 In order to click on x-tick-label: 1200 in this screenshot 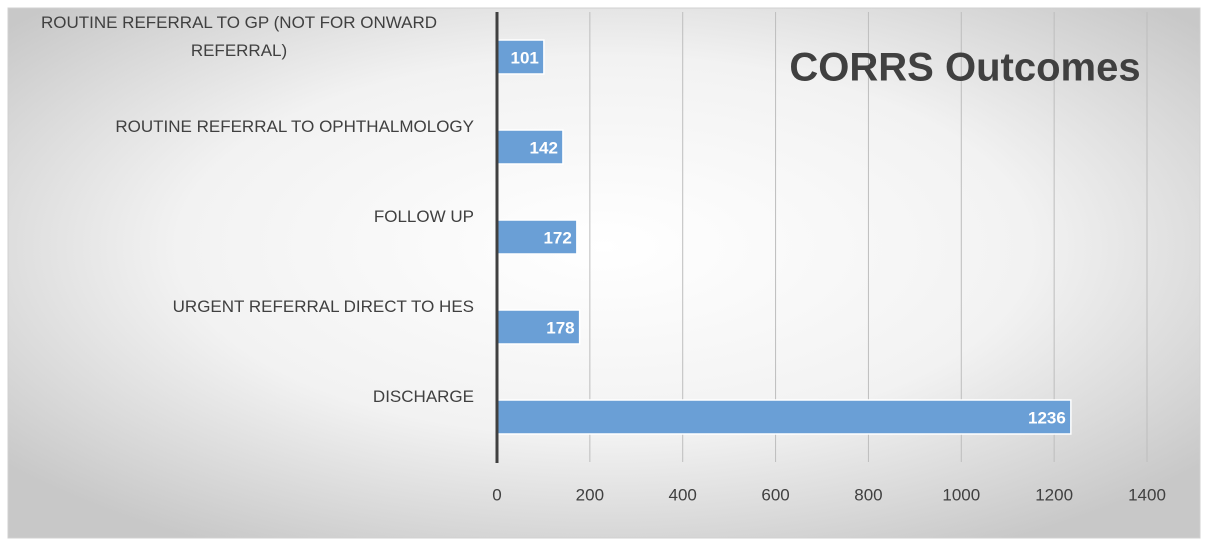, I will do `click(1054, 494)`.